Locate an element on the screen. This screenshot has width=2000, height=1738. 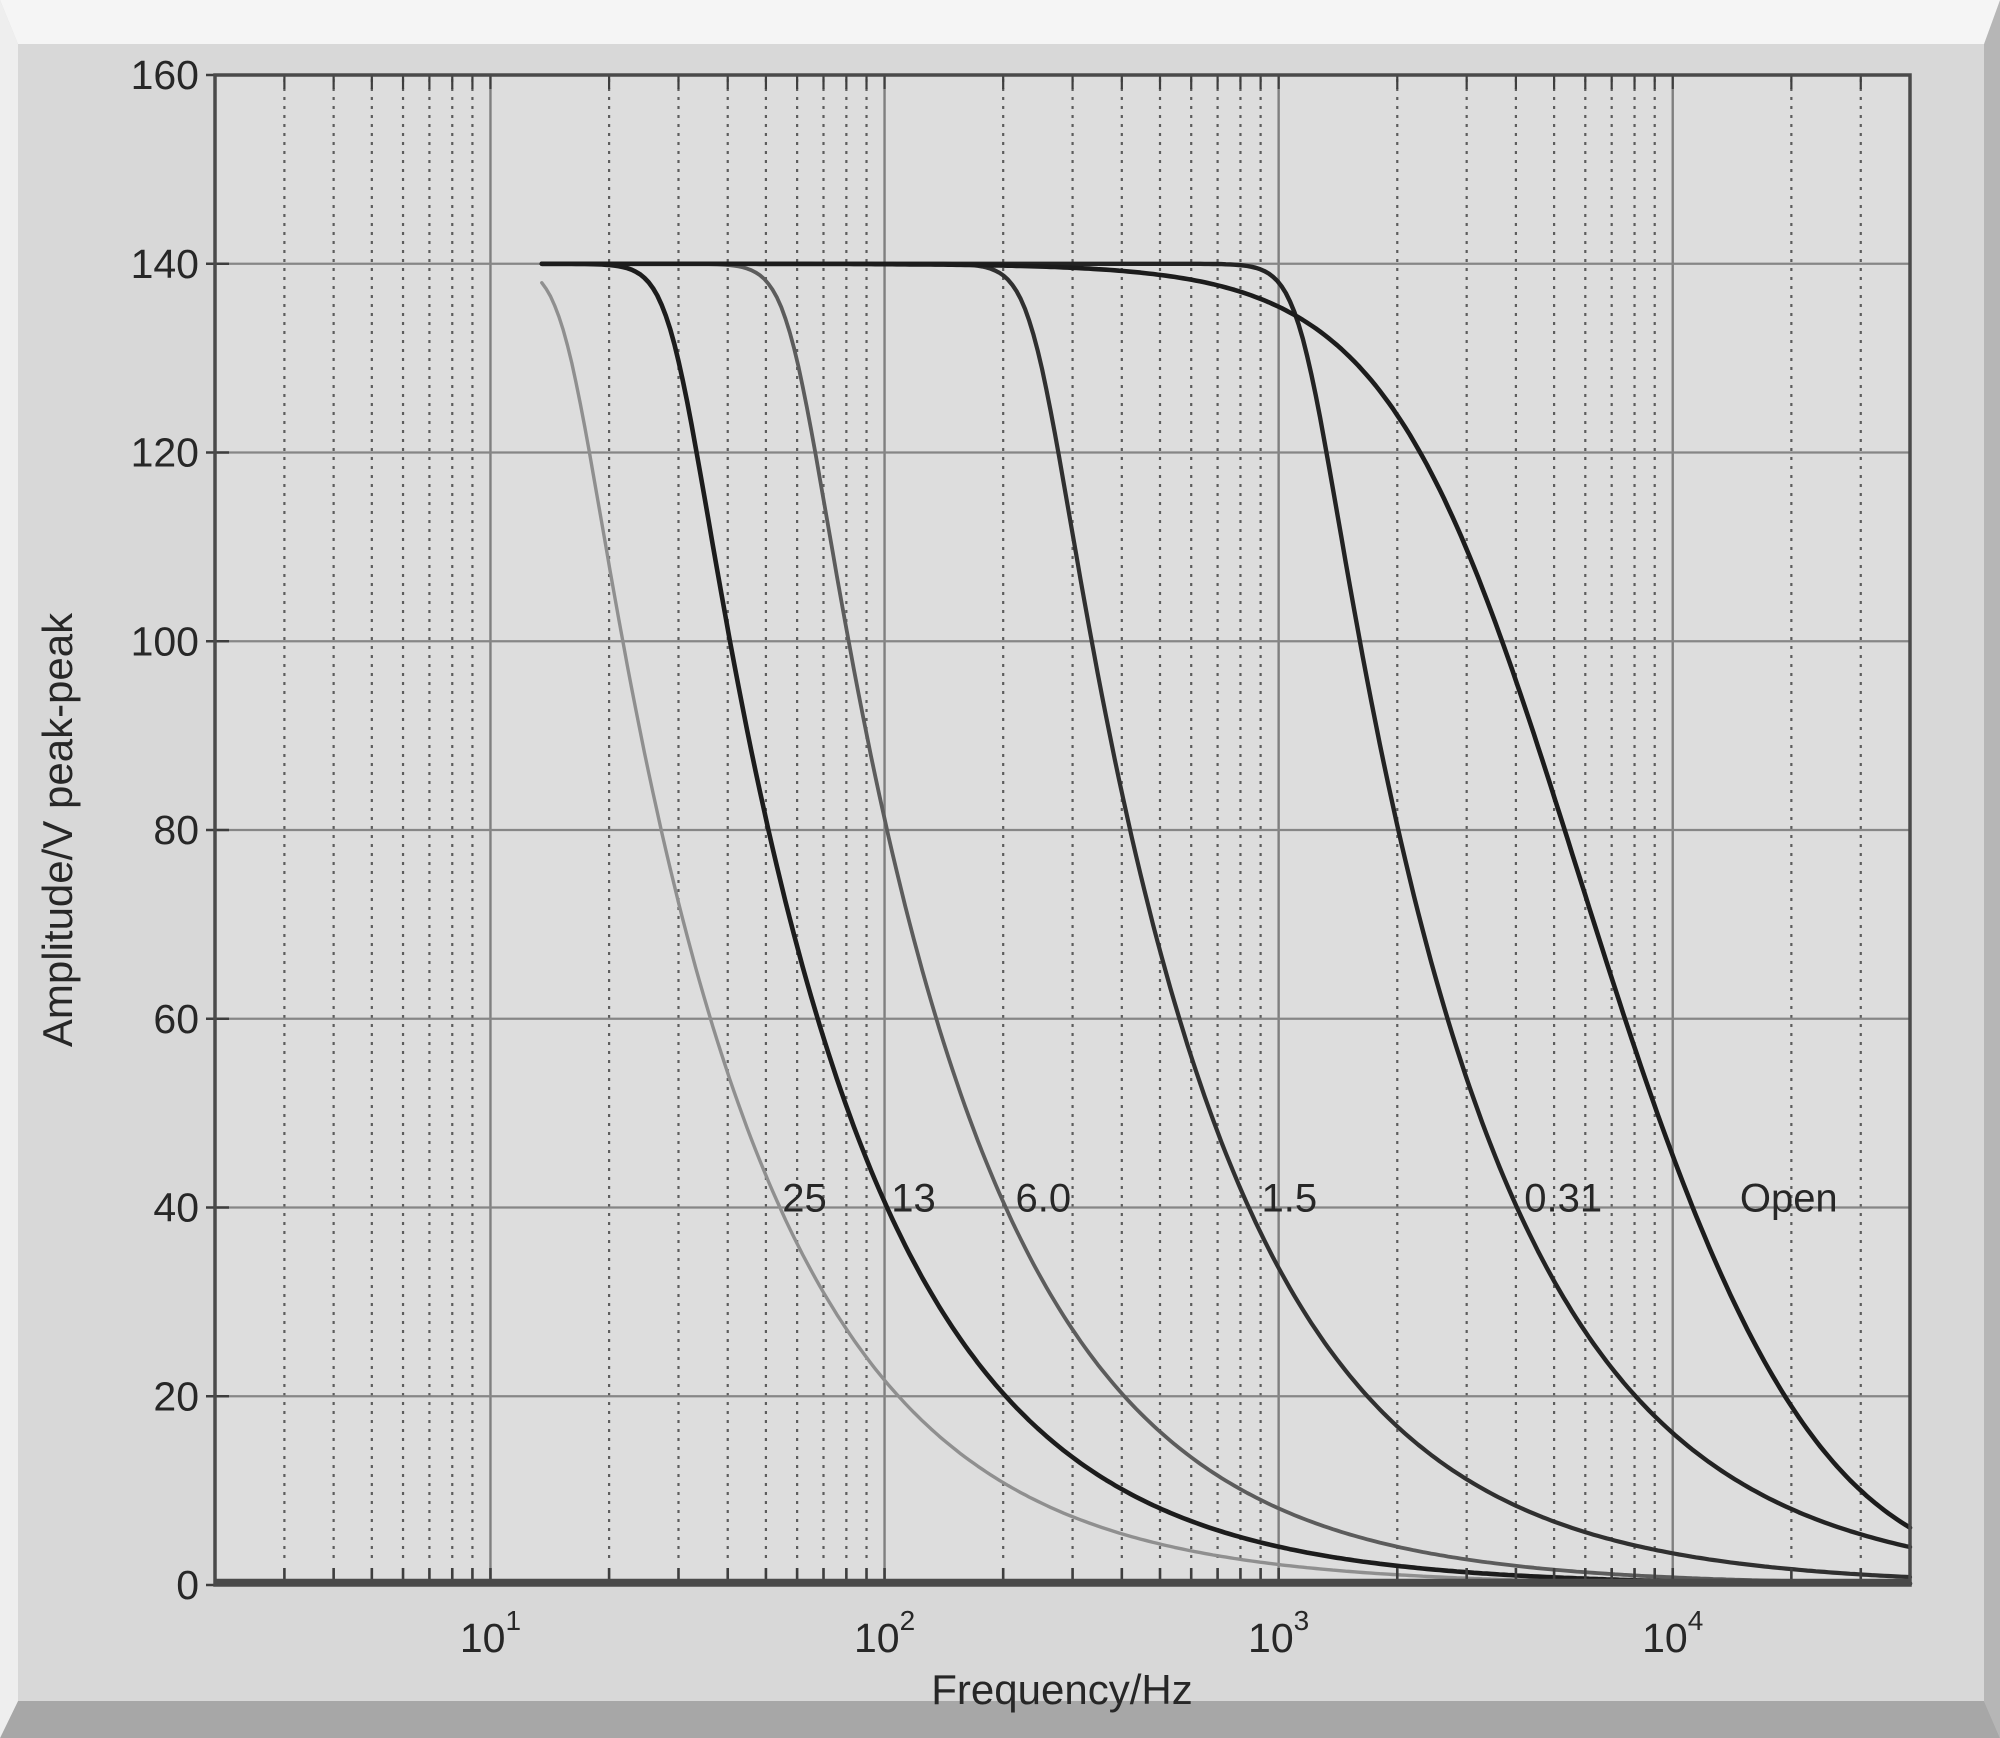
curve-labels: 25 13 6.0 1.5 0.31 Open is located at coordinates (1309, 1199).